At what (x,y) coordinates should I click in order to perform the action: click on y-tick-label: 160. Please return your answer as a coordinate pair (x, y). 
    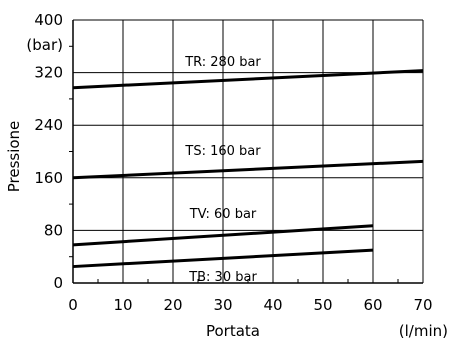
    Looking at the image, I should click on (48, 178).